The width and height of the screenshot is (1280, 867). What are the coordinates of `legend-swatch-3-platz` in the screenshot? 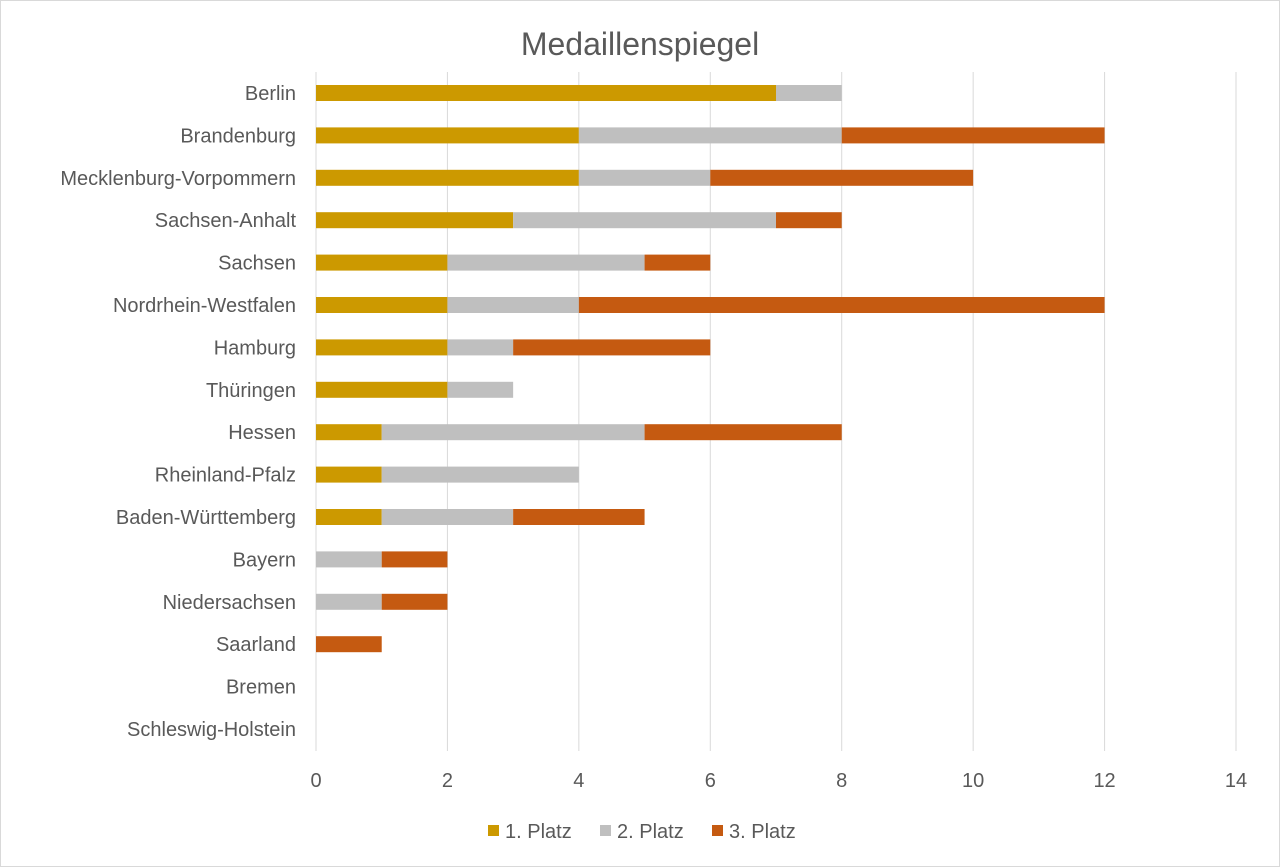 It's located at (717, 830).